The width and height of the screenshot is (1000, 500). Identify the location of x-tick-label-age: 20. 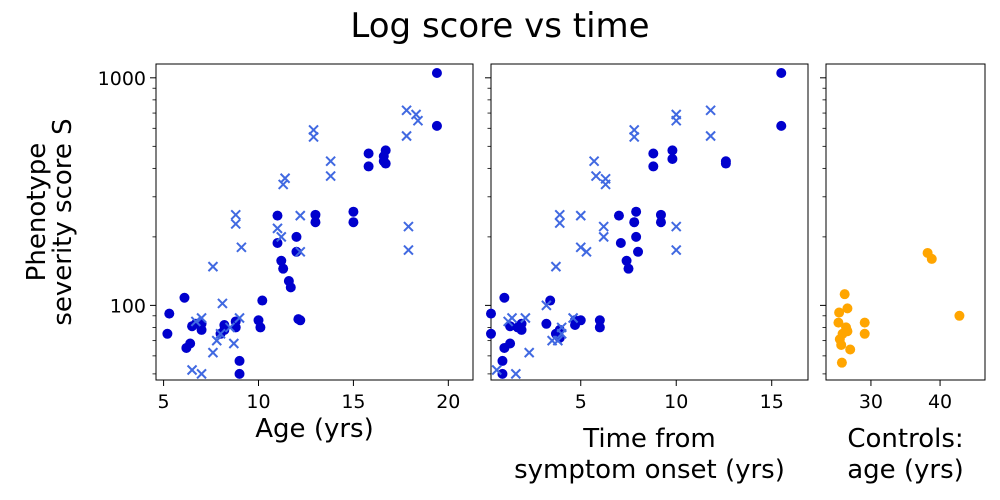
(448, 402).